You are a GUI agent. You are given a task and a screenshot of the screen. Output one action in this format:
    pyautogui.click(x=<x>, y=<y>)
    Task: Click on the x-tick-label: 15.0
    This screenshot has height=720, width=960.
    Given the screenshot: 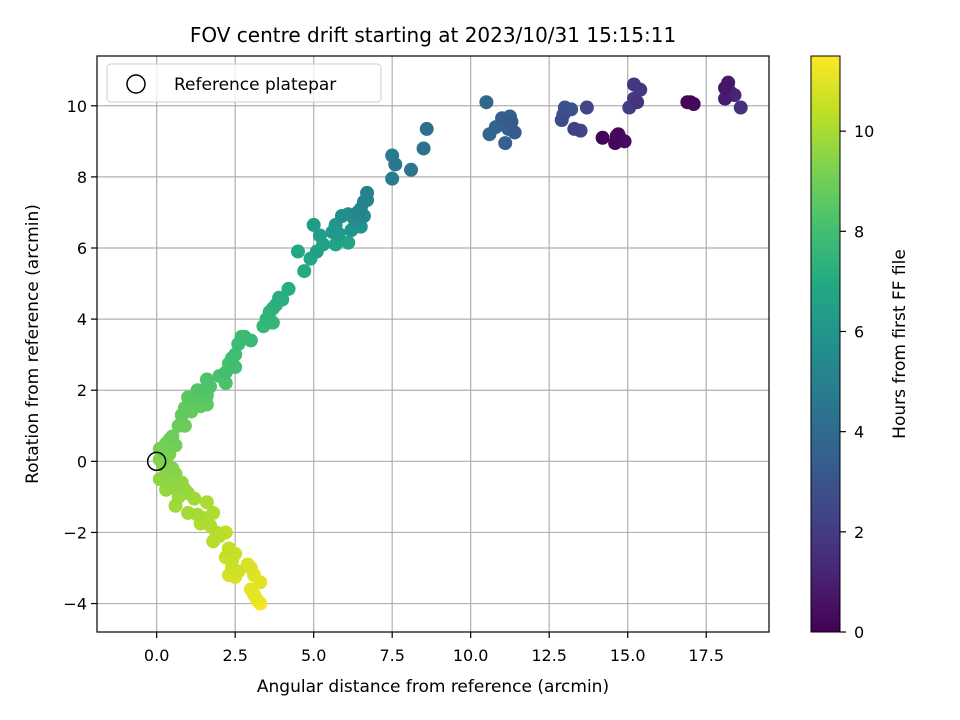 What is the action you would take?
    pyautogui.click(x=628, y=655)
    